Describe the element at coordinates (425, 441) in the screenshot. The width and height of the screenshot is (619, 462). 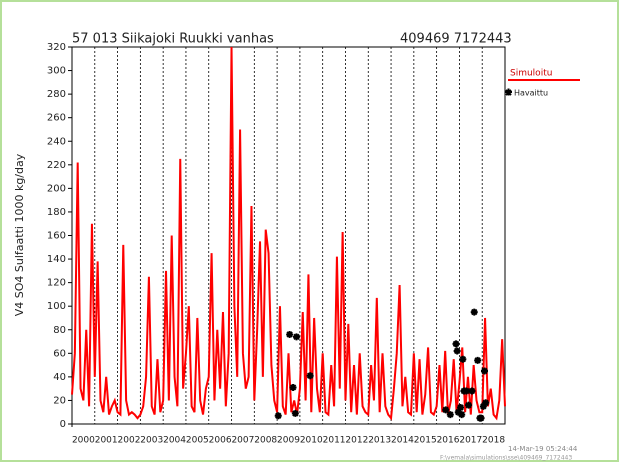
I see `x-tick-label: 2015` at that location.